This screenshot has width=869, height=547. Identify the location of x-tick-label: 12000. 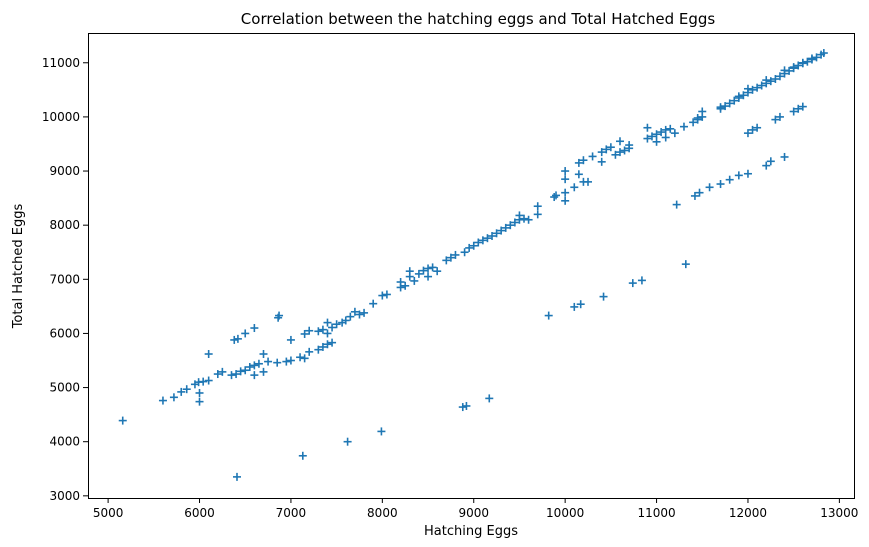
(748, 513).